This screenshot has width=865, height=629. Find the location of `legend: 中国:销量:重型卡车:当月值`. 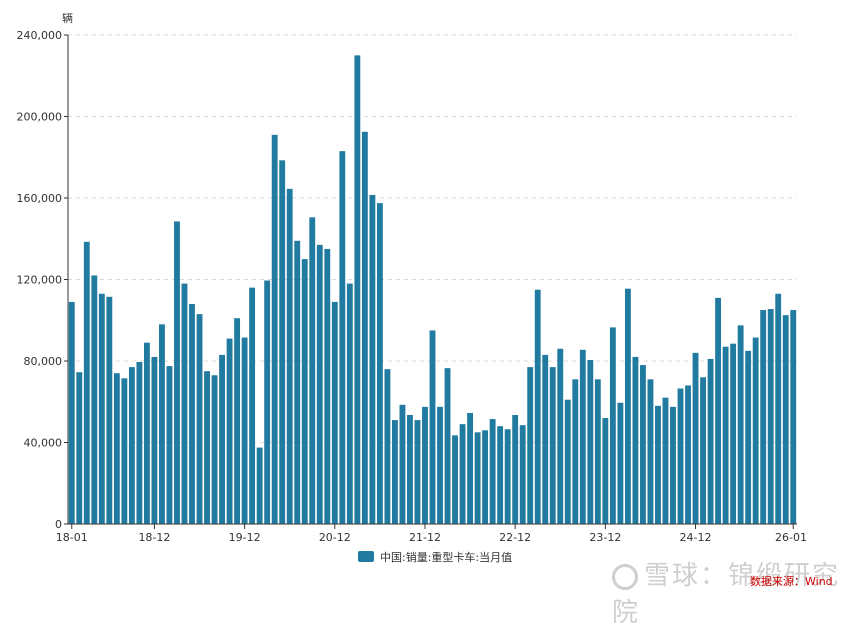

legend: 中国:销量:重型卡车:当月值 is located at coordinates (435, 557).